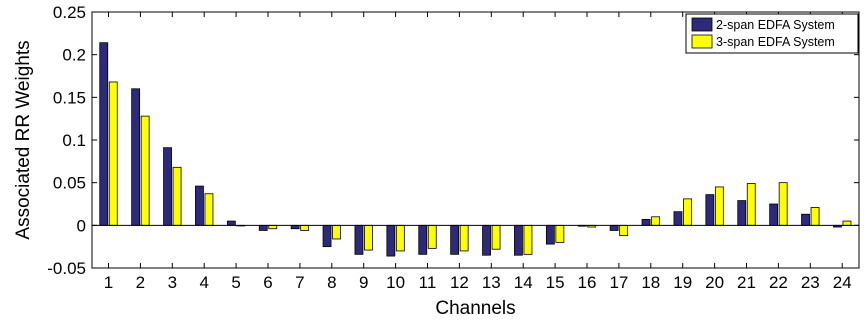  Describe the element at coordinates (491, 282) in the screenshot. I see `x-tick-label: 13` at that location.